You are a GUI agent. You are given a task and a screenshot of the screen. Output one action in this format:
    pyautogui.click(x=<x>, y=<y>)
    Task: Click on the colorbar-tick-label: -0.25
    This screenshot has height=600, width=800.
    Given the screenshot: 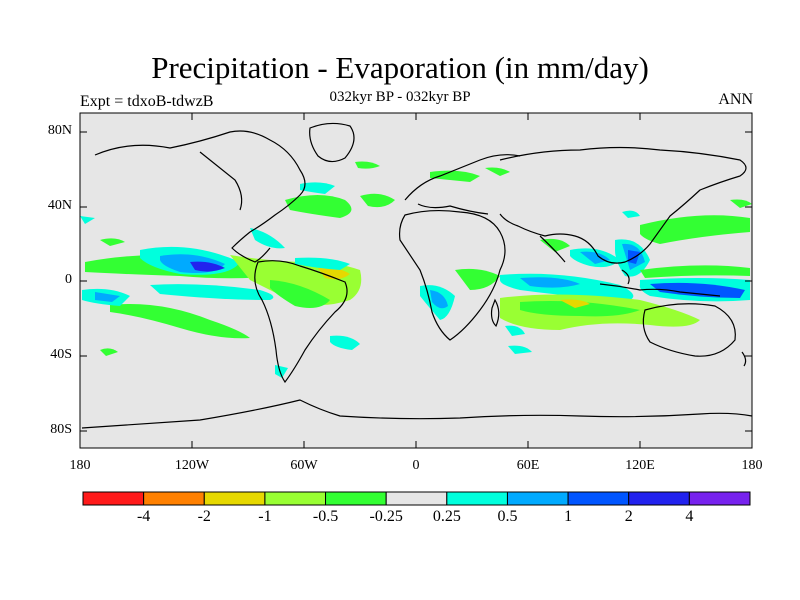 What is the action you would take?
    pyautogui.click(x=386, y=516)
    